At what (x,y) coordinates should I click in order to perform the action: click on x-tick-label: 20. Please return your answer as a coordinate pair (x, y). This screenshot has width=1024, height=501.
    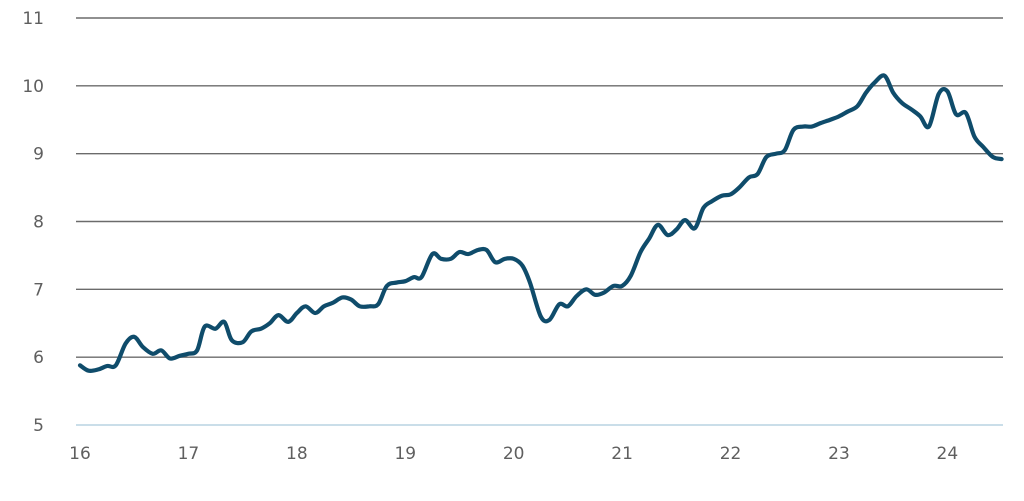
    Looking at the image, I should click on (514, 454).